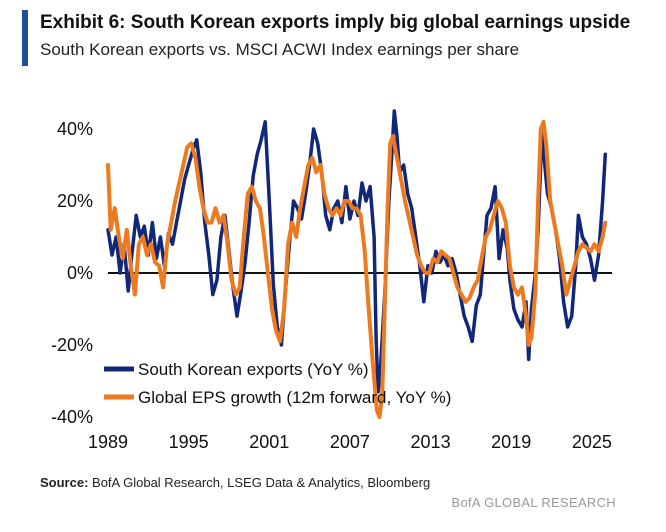 The height and width of the screenshot is (532, 666). Describe the element at coordinates (253, 369) in the screenshot. I see `legend-label-exports: South Korean exports (YoY %)` at that location.